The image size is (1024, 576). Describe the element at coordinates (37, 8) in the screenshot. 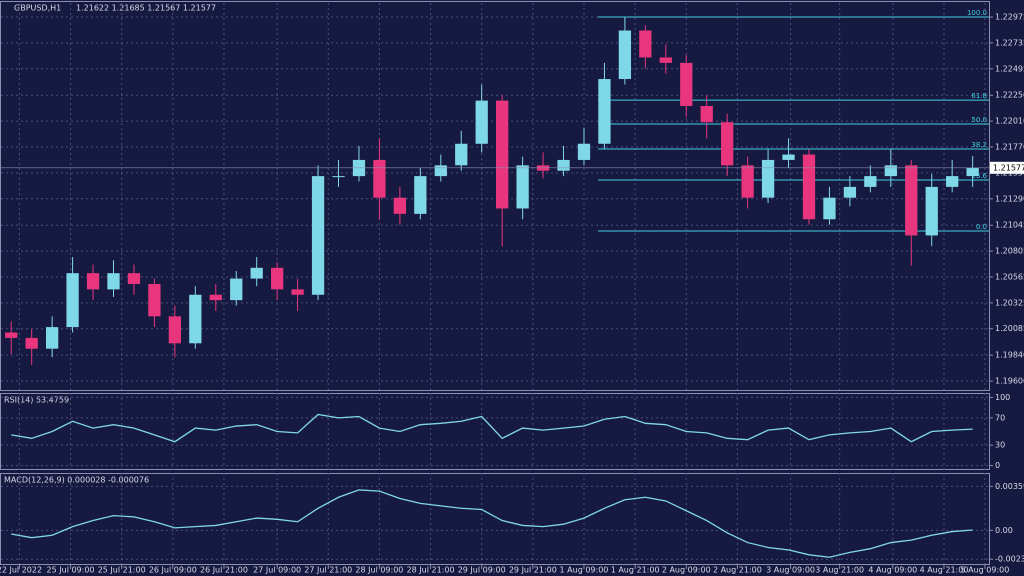

I see `symbol: GBPUSD,H1` at that location.